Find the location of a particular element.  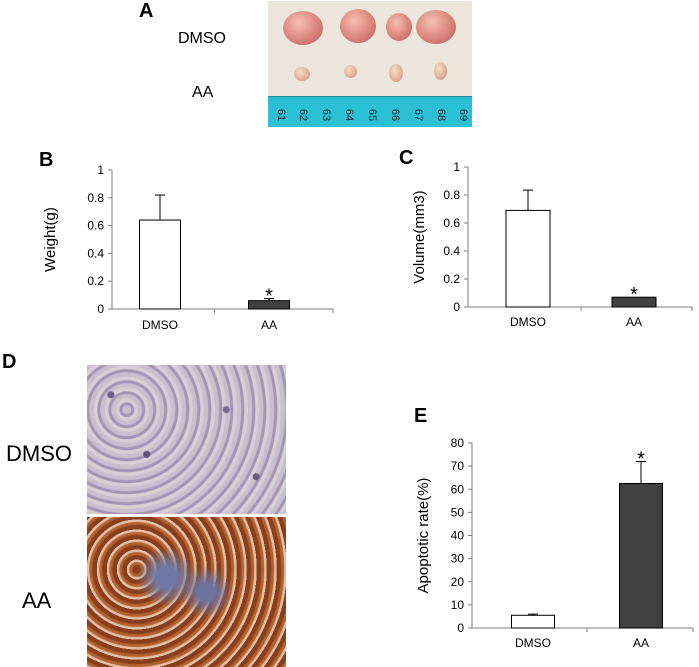

chart-b-category-label: DMSO is located at coordinates (160, 325).